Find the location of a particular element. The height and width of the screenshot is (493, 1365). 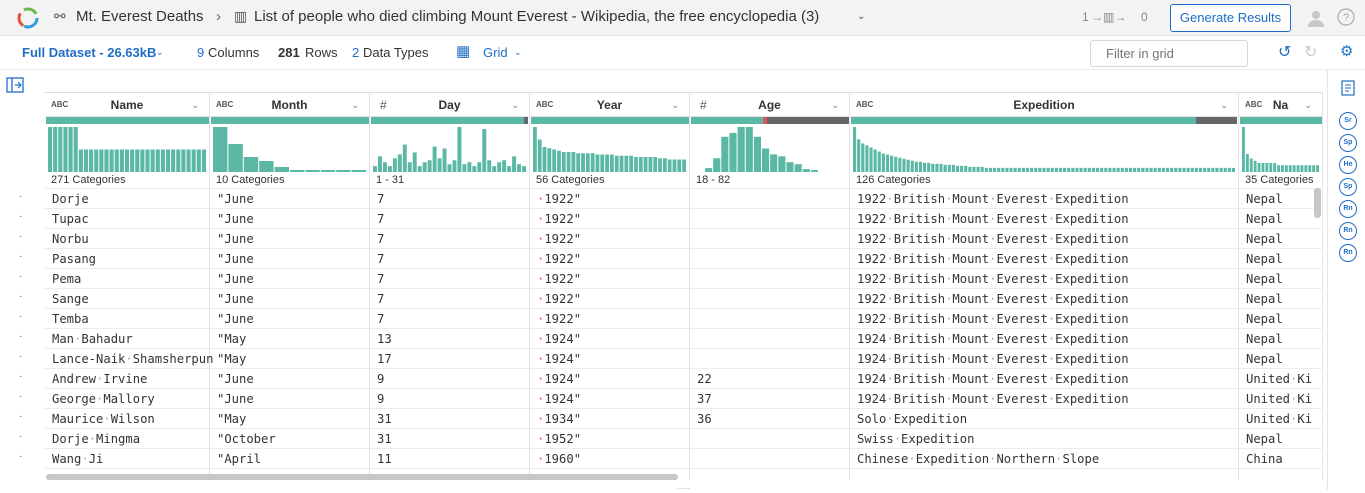

resize-handle-icon: ····· is located at coordinates (684, 488).